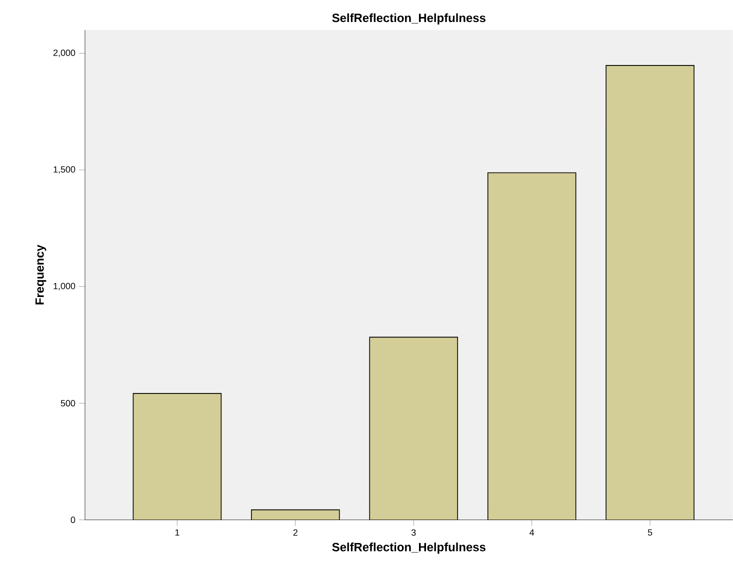 This screenshot has width=733, height=580. I want to click on y-tick-label: 1,000, so click(65, 286).